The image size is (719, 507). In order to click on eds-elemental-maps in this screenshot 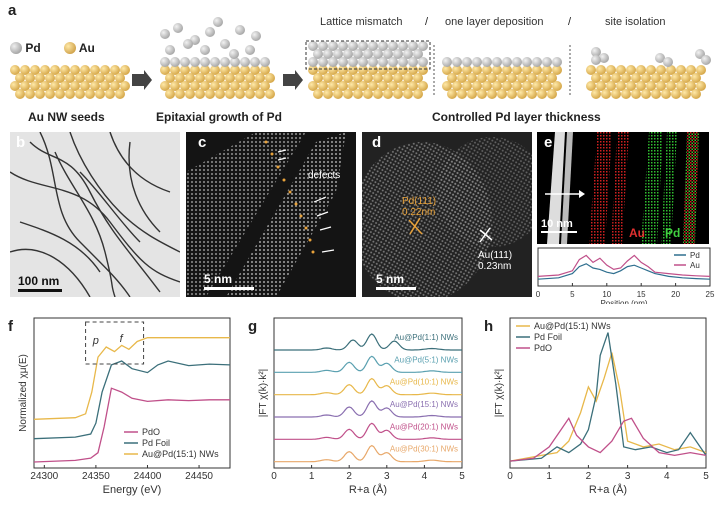, I will do `click(622, 188)`.